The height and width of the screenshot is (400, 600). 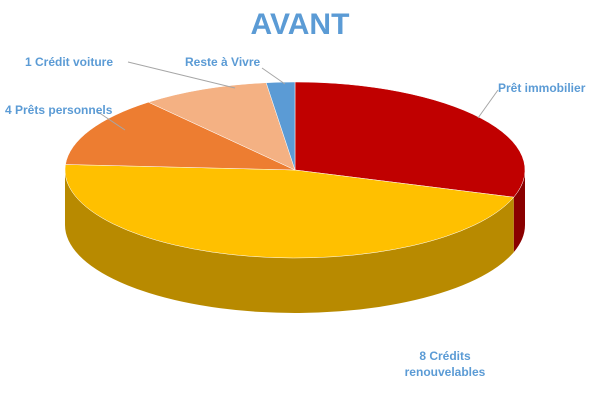 I want to click on chart-title: AVANT, so click(x=300, y=24).